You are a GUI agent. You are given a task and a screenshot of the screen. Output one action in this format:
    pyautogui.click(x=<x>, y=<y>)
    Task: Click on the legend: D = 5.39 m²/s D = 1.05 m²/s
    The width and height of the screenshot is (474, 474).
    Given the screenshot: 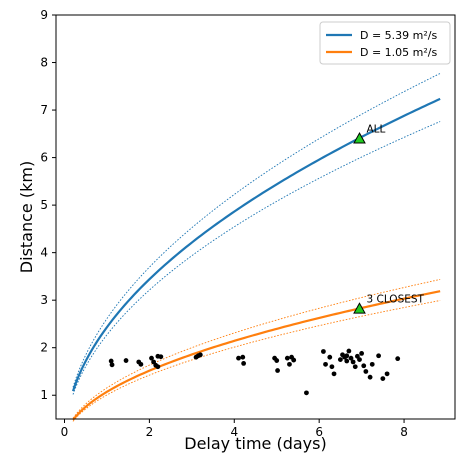 What is the action you would take?
    pyautogui.click(x=385, y=43)
    